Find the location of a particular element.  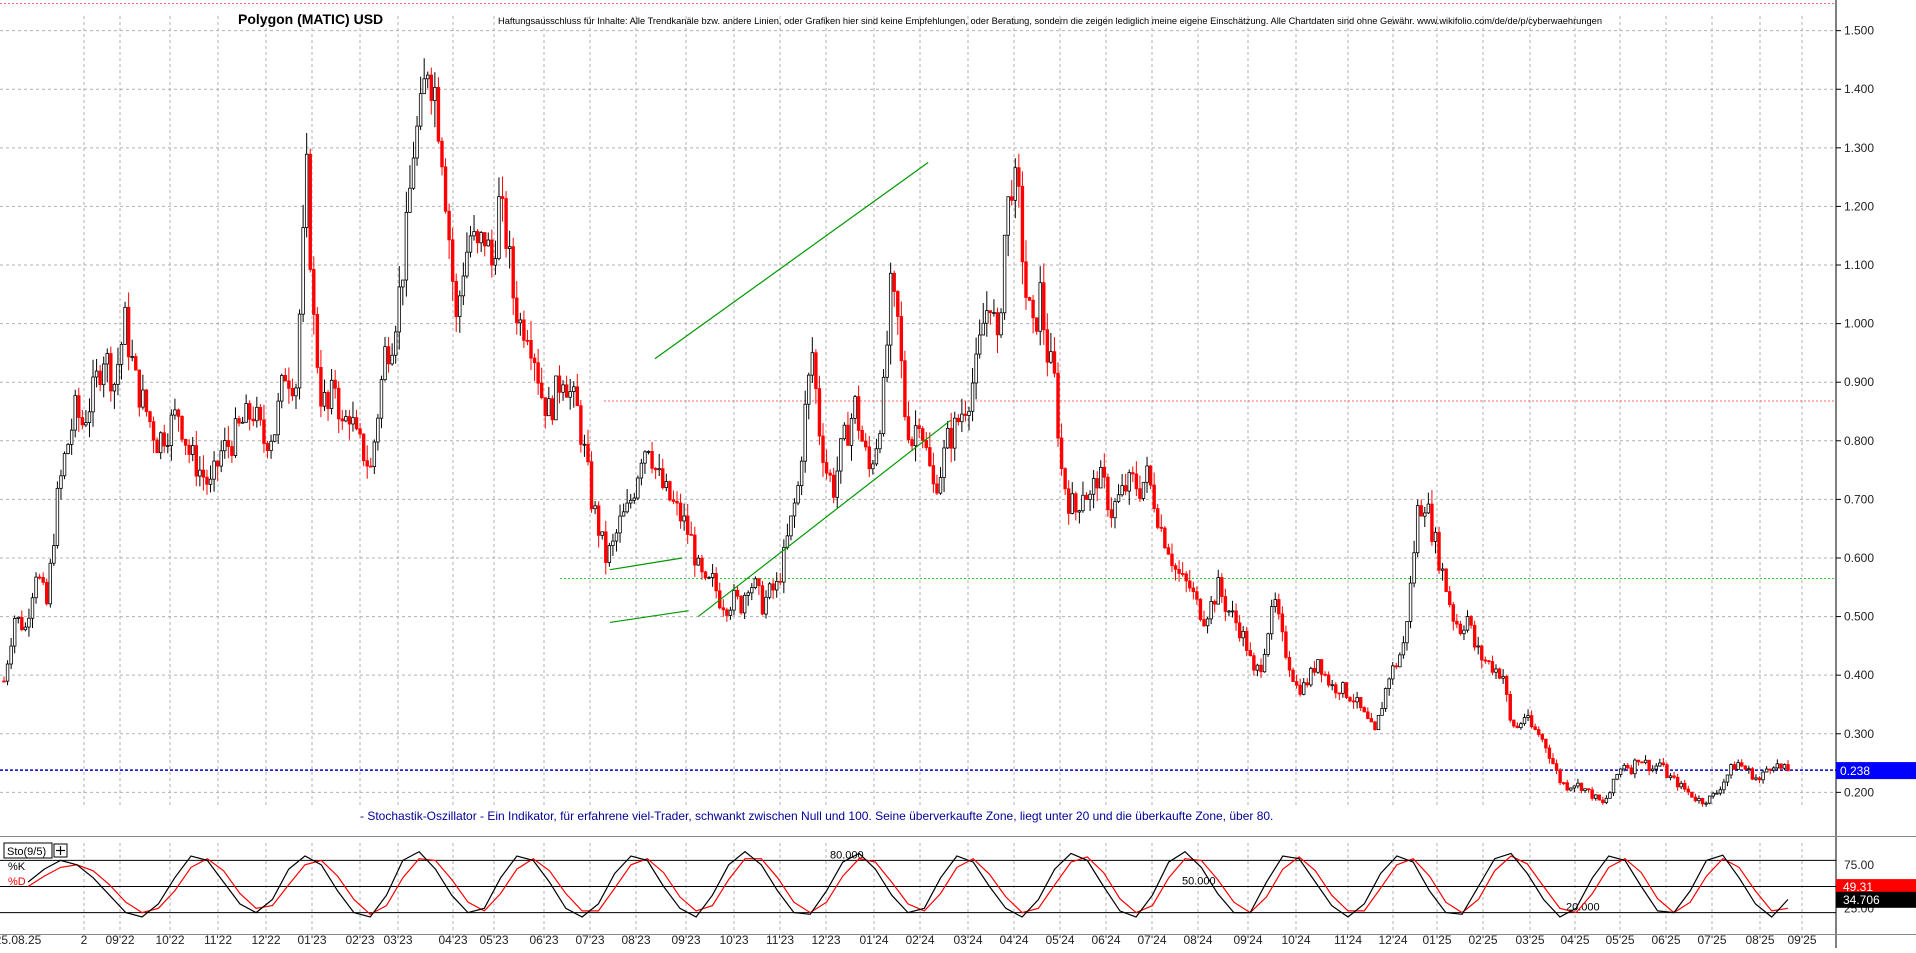

x-tick-label: 12'23 is located at coordinates (826, 940).